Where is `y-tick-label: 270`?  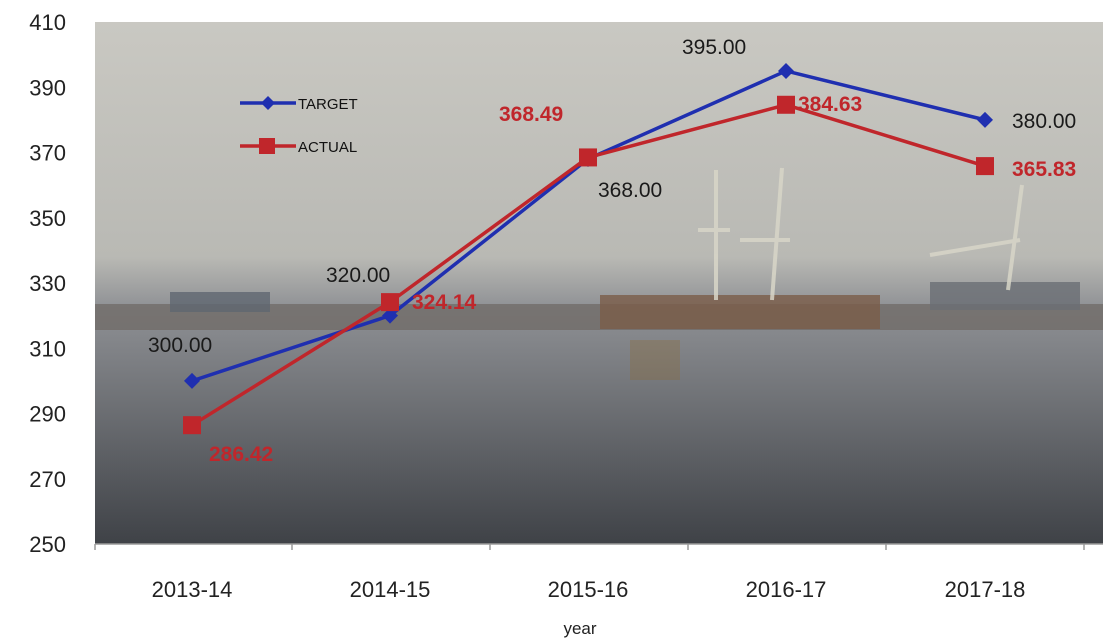
y-tick-label: 270 is located at coordinates (47, 479).